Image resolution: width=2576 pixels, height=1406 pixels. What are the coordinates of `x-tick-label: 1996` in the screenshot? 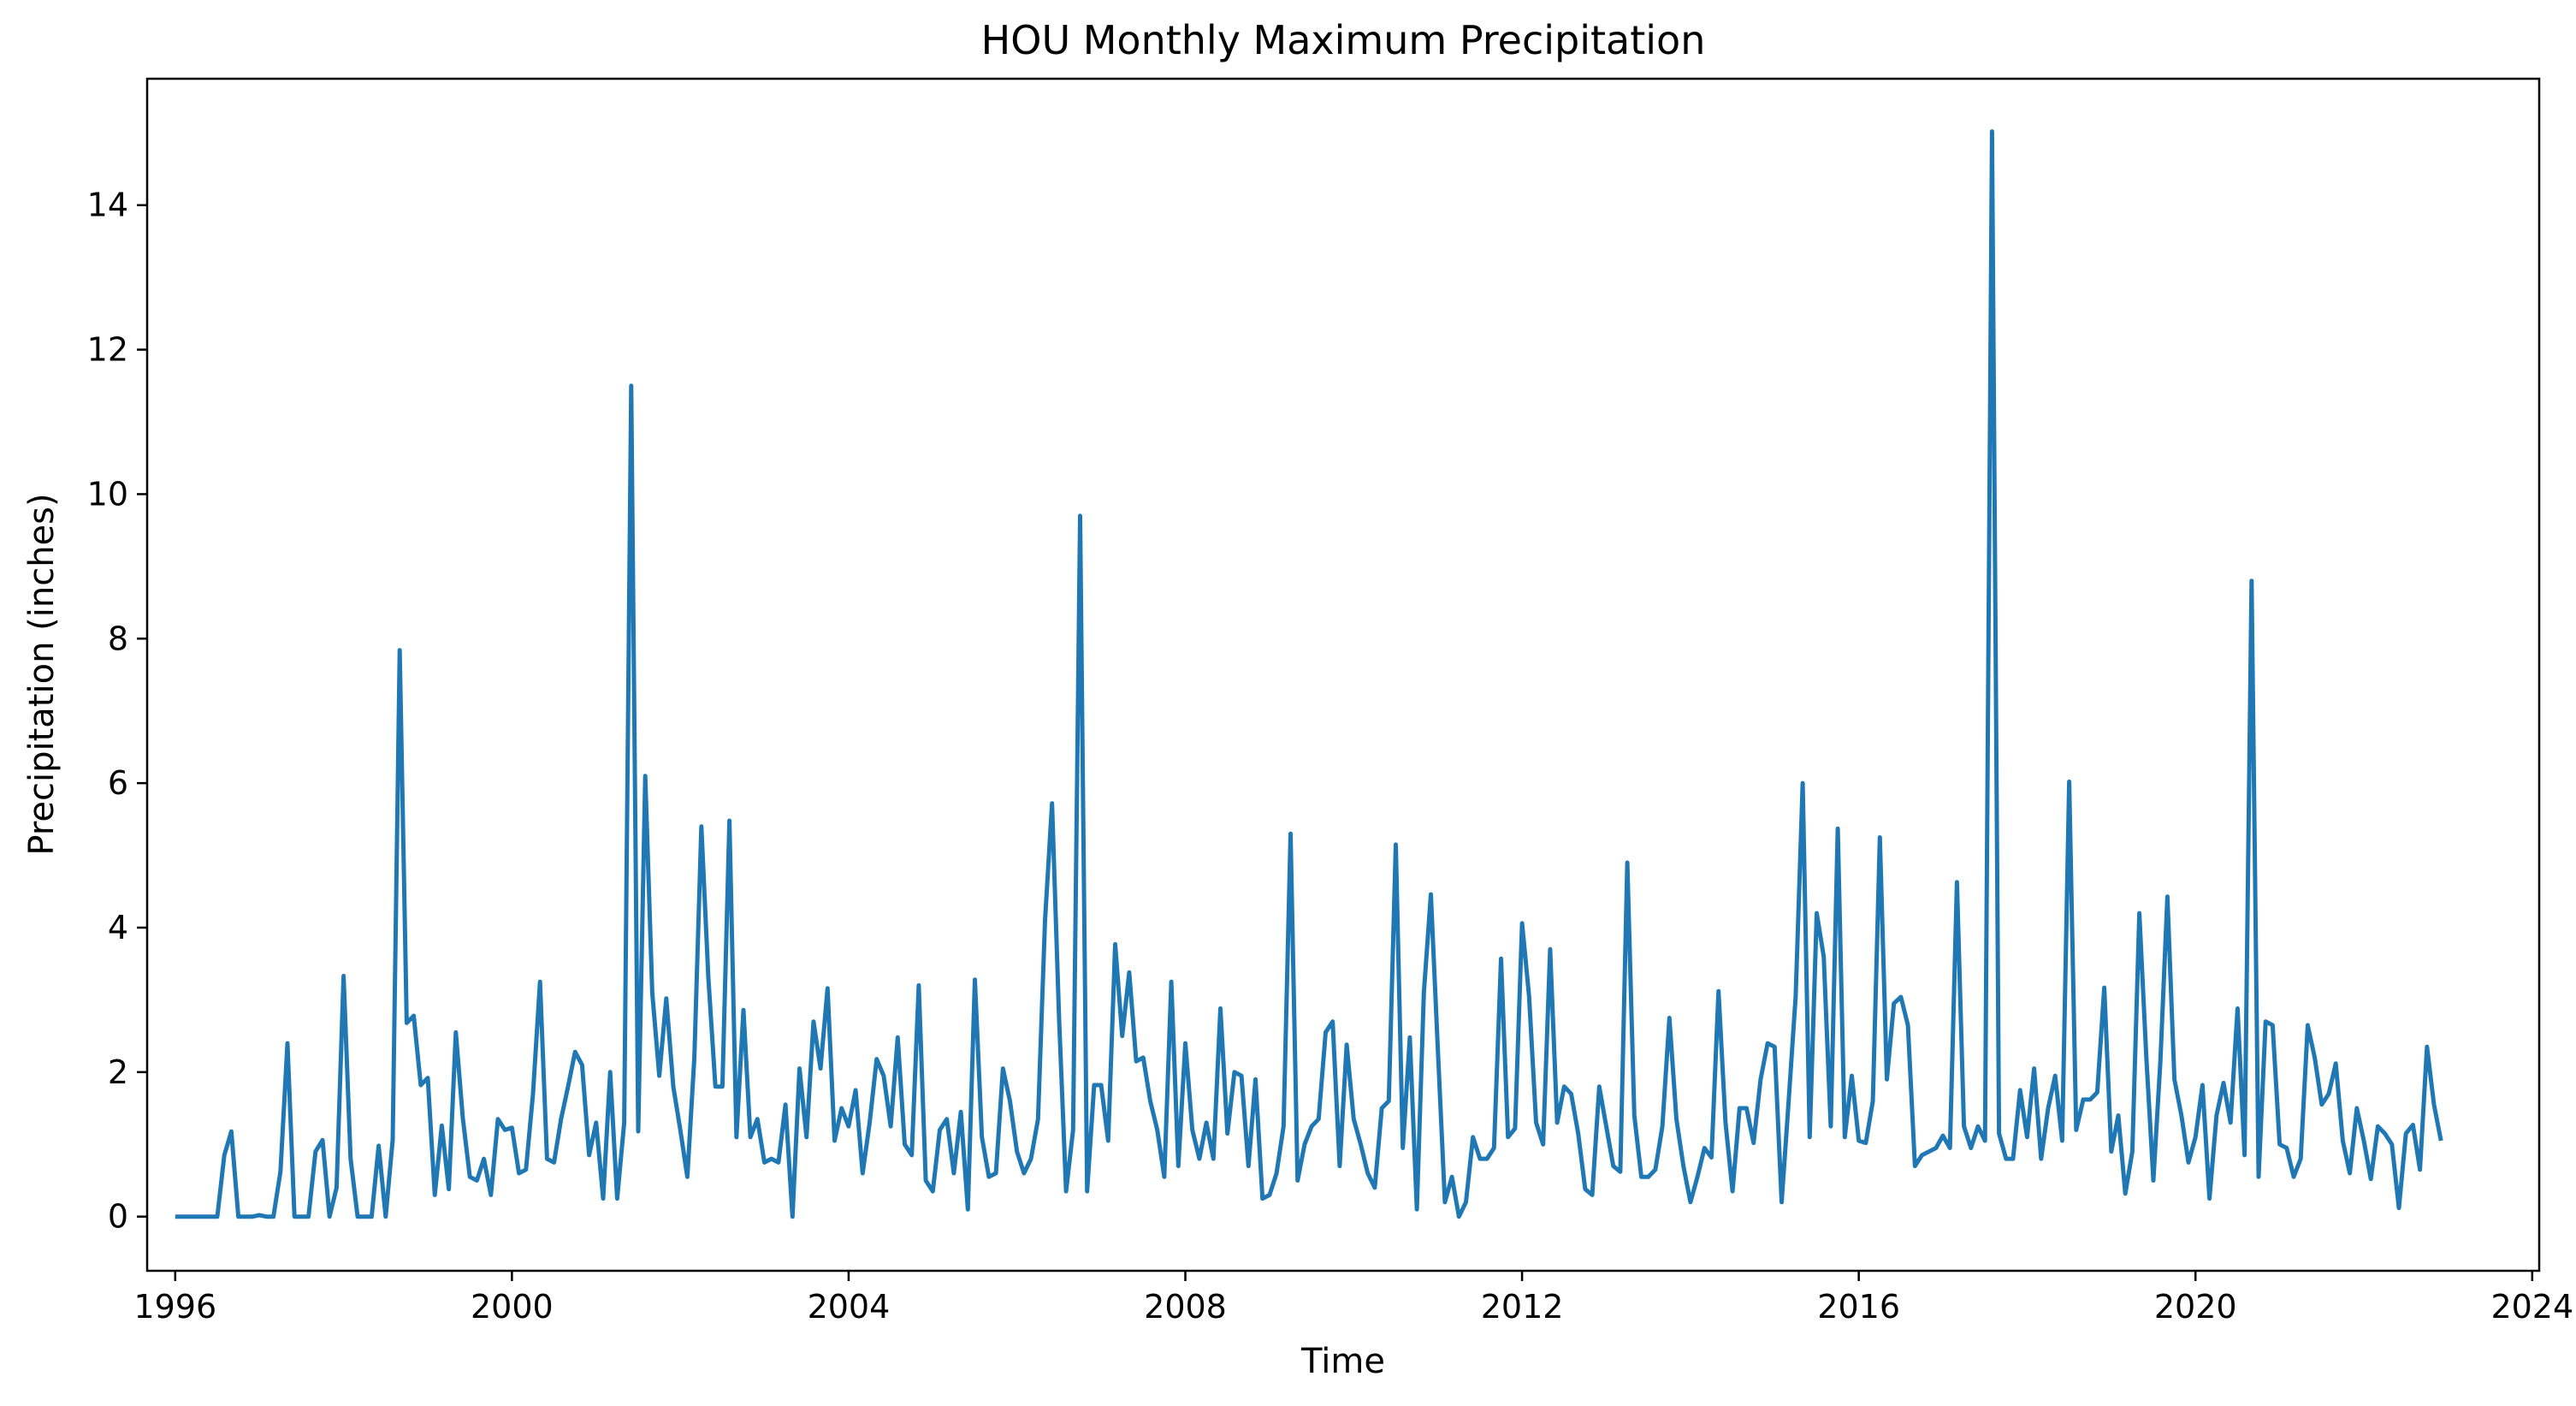 It's located at (174, 1307).